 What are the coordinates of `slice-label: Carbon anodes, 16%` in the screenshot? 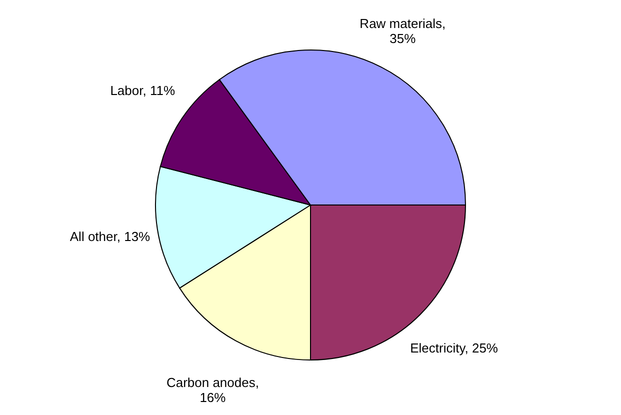 It's located at (212, 389).